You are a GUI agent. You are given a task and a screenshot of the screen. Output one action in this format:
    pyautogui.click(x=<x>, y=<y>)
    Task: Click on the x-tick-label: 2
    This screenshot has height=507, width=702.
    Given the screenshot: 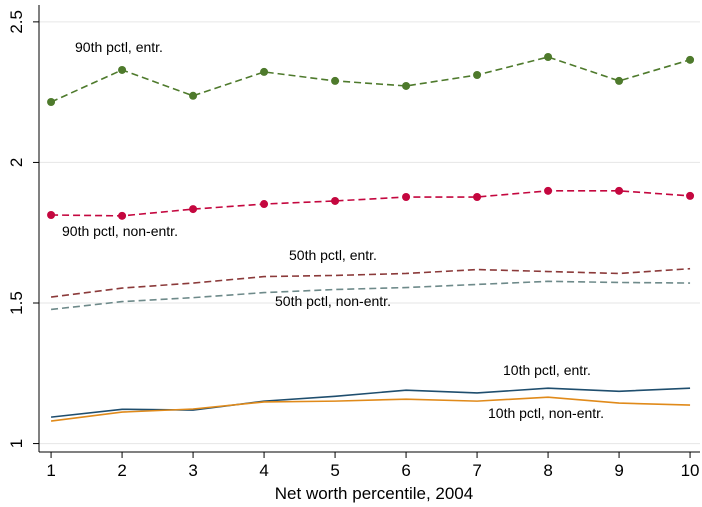 What is the action you would take?
    pyautogui.click(x=121, y=470)
    